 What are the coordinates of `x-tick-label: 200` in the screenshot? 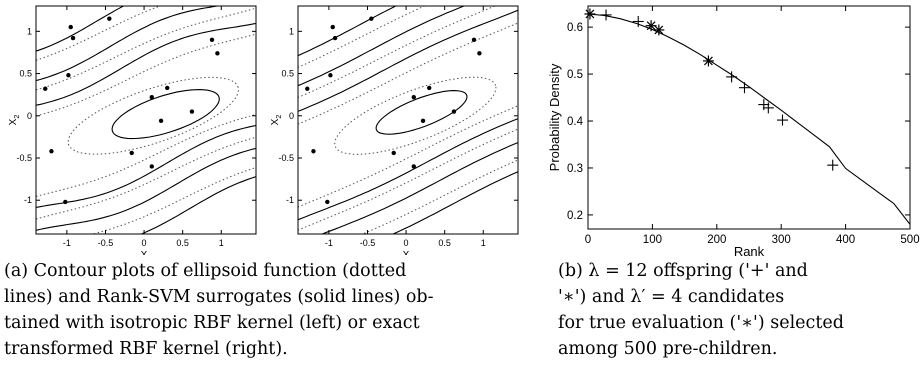 It's located at (716, 240).